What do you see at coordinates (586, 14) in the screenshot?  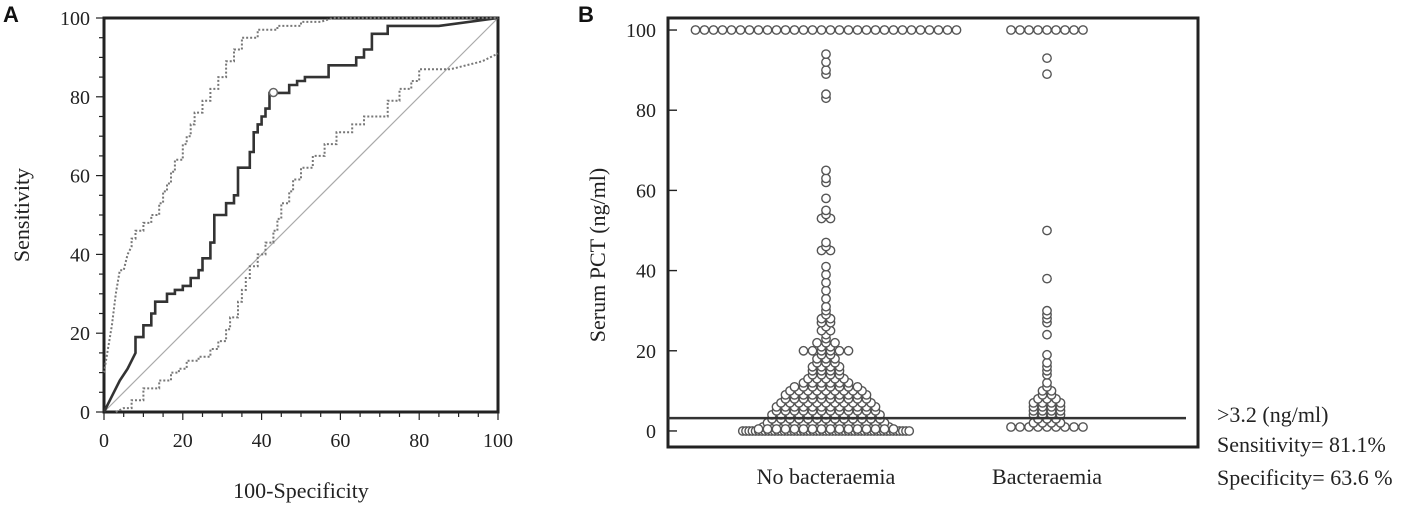 I see `panel-b-letter: B` at bounding box center [586, 14].